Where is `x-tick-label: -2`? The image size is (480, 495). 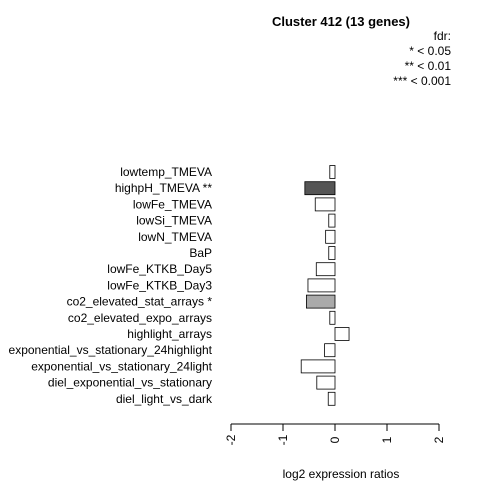
x-tick-label: -2 is located at coordinates (231, 439).